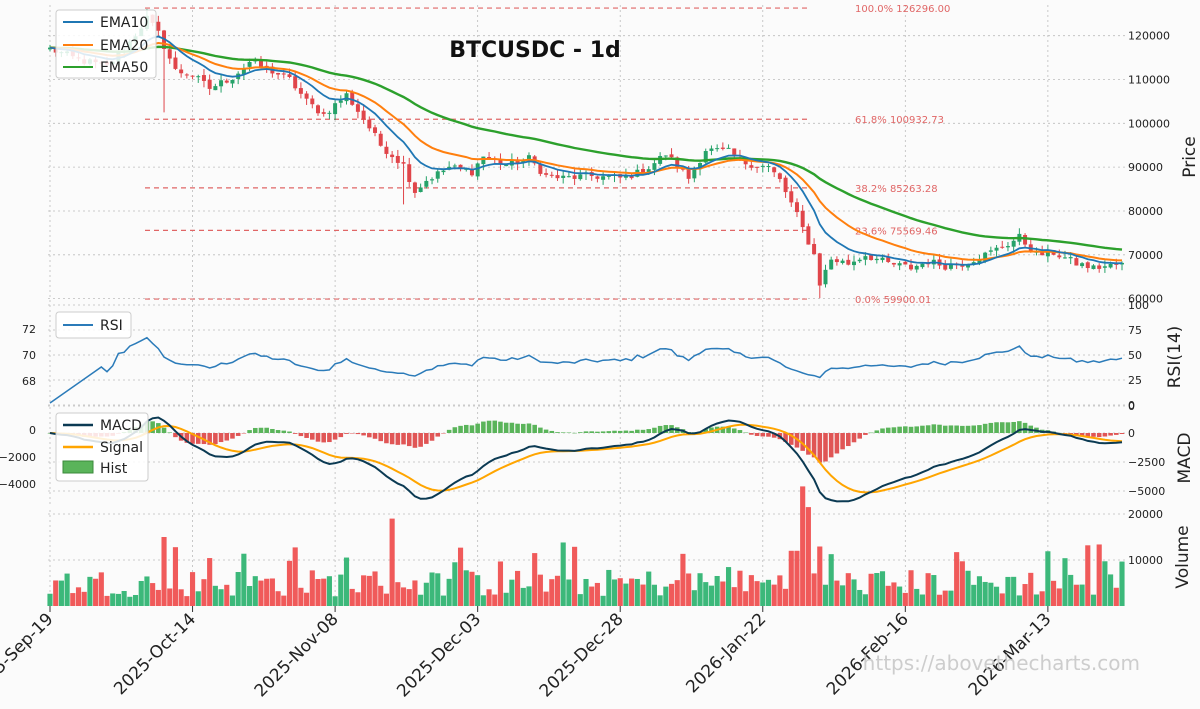 The image size is (1200, 709). Describe the element at coordinates (1145, 514) in the screenshot. I see `volume-tick-label: 20000` at that location.